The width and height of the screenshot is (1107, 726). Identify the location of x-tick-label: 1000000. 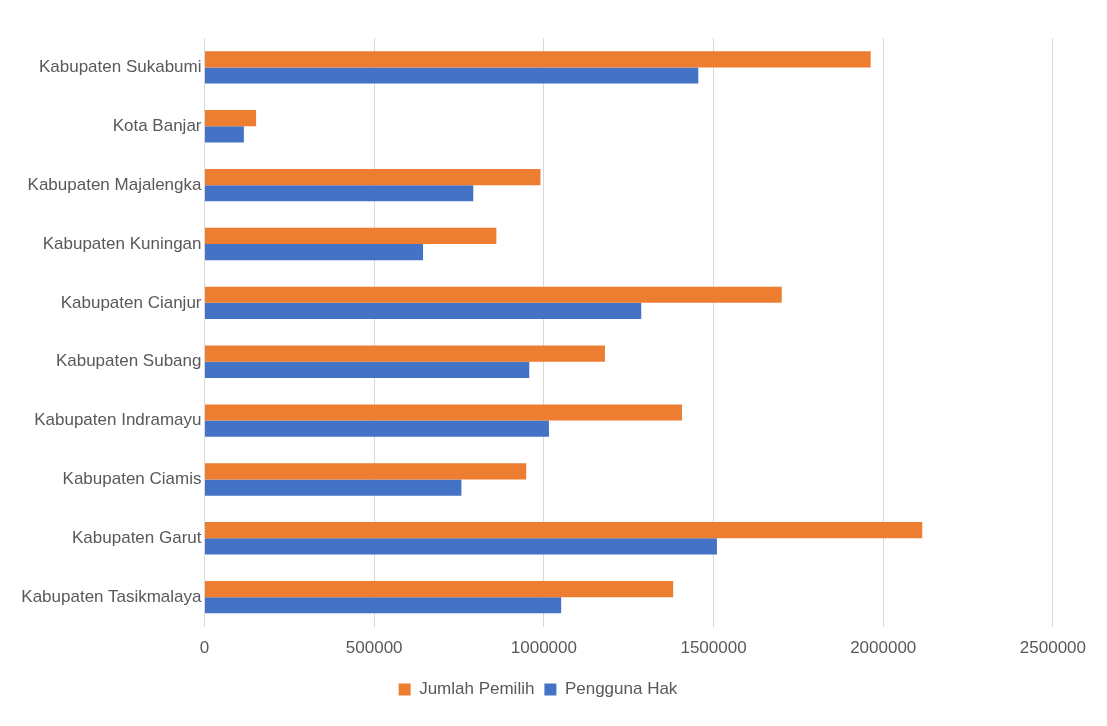
(543, 648).